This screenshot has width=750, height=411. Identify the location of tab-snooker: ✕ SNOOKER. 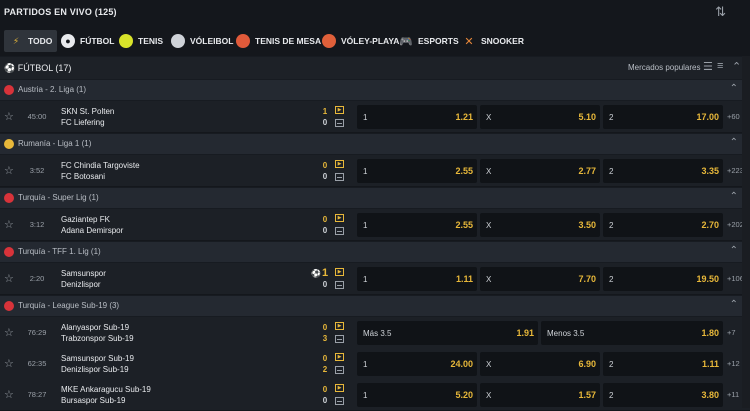
(493, 41).